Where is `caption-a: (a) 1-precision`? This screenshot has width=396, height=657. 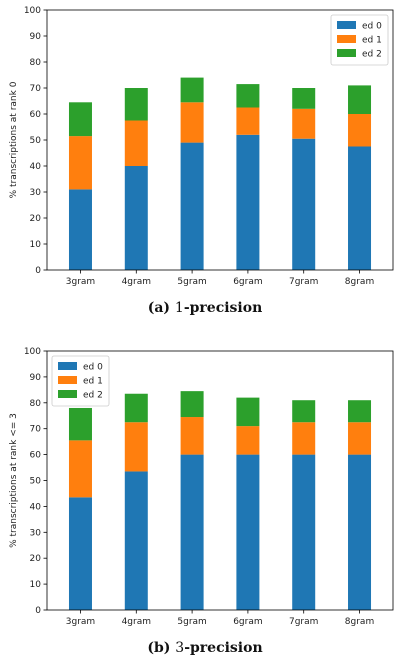
caption-a: (a) 1-precision is located at coordinates (205, 308).